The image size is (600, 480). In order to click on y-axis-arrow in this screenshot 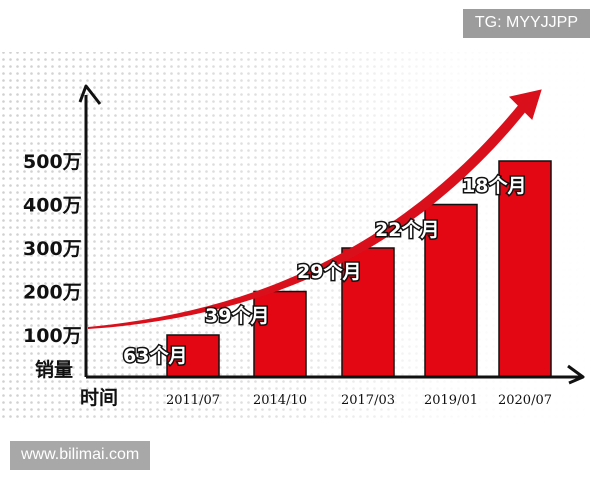, I will do `click(90, 94)`.